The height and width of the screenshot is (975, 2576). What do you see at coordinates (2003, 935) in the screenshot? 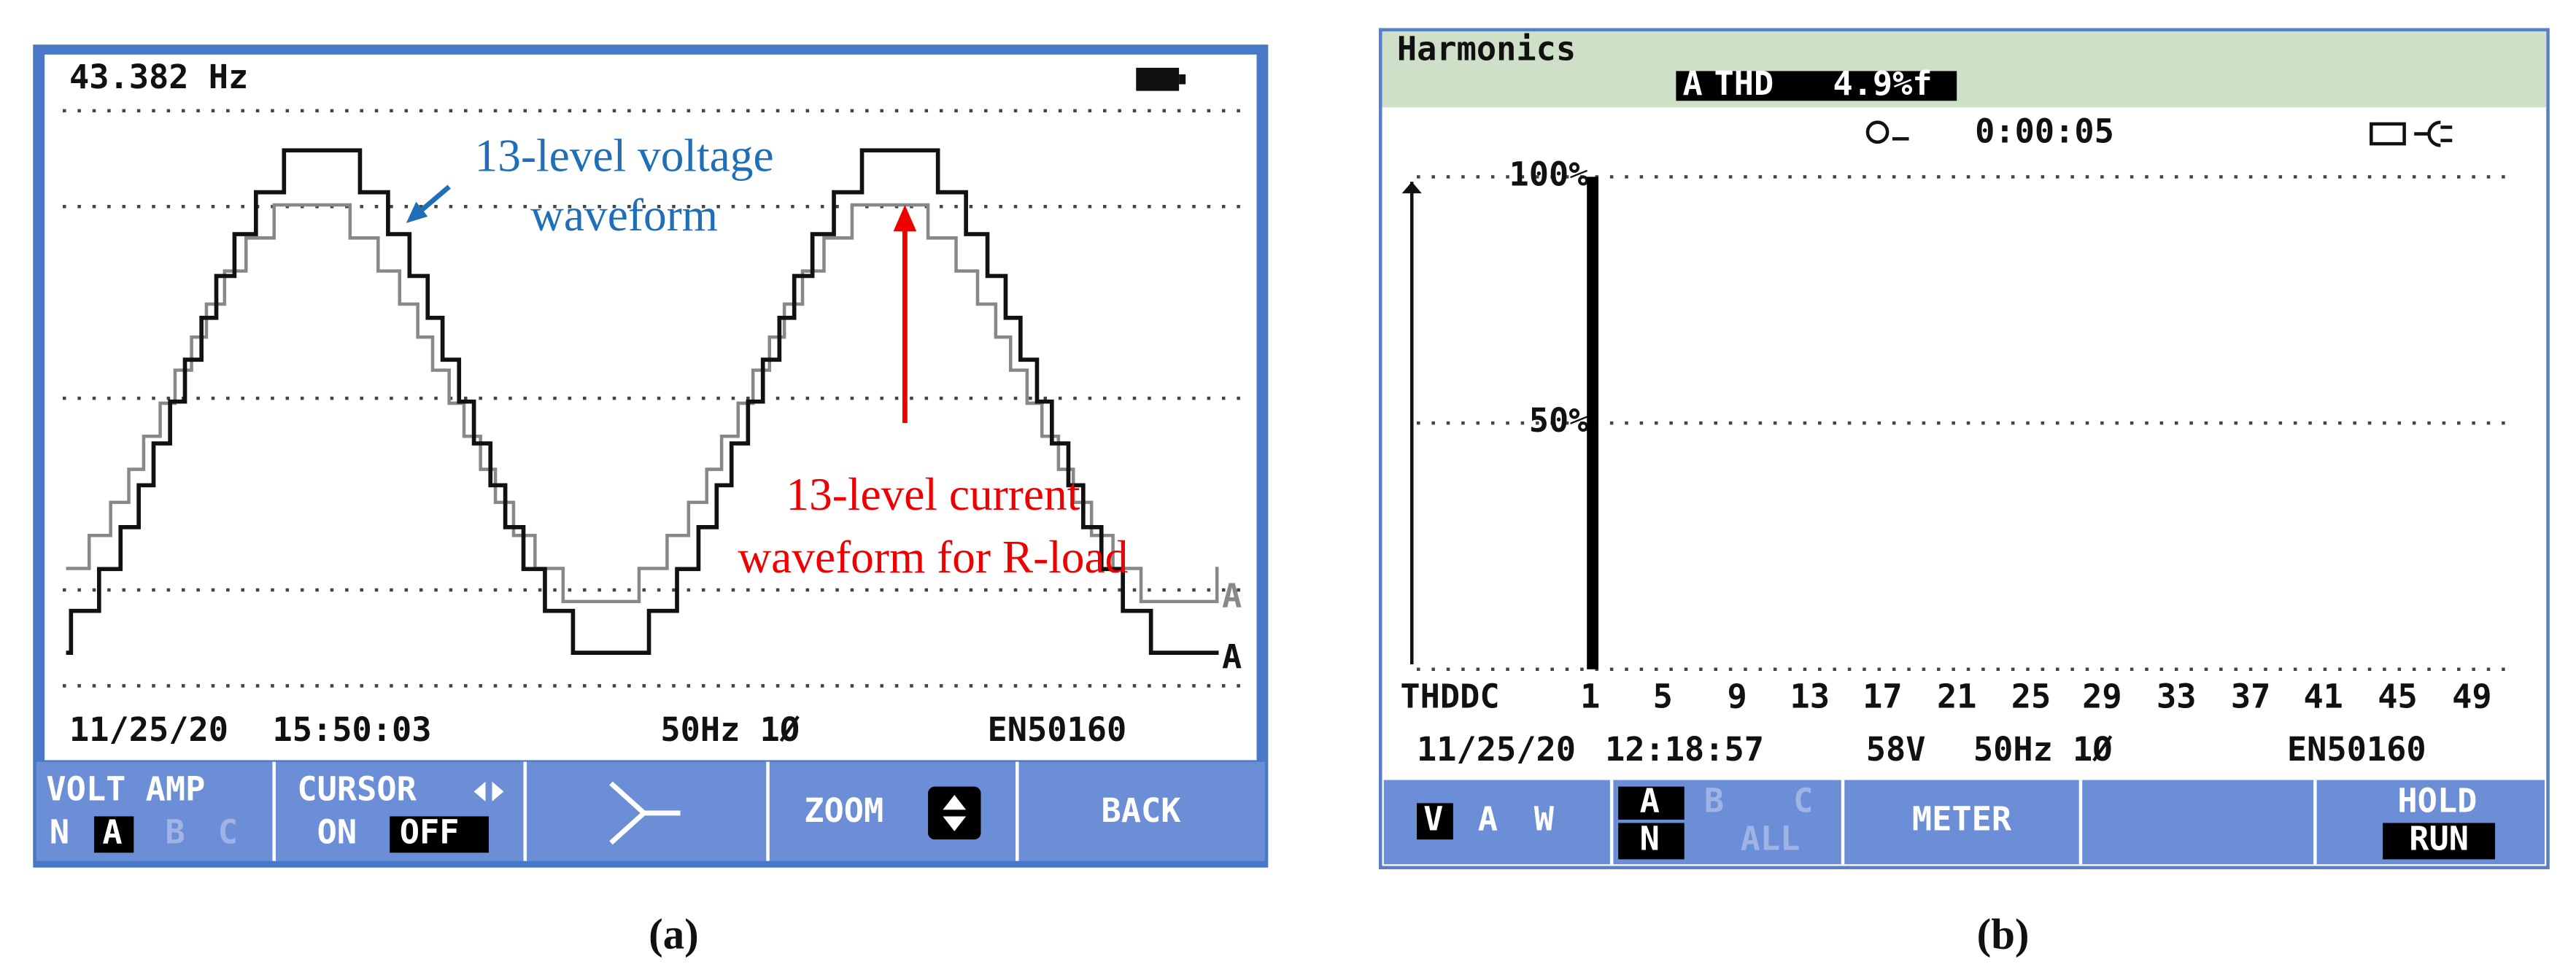
I see `caption: (b)` at bounding box center [2003, 935].